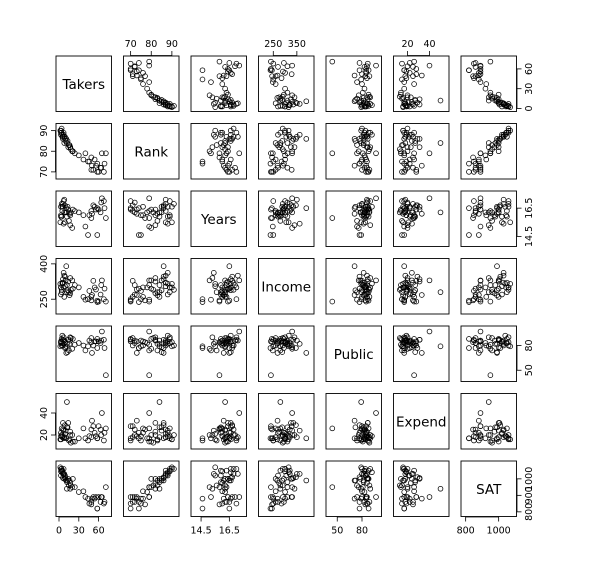 This screenshot has width=592, height=568. I want to click on panel-income-expend, so click(421, 286).